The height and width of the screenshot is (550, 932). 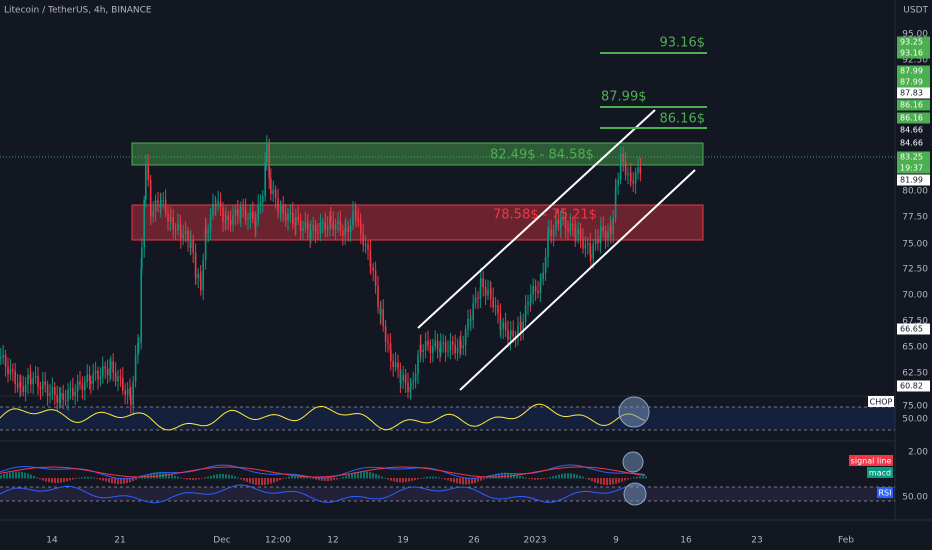 I want to click on target-label: 87.99$, so click(x=624, y=97).